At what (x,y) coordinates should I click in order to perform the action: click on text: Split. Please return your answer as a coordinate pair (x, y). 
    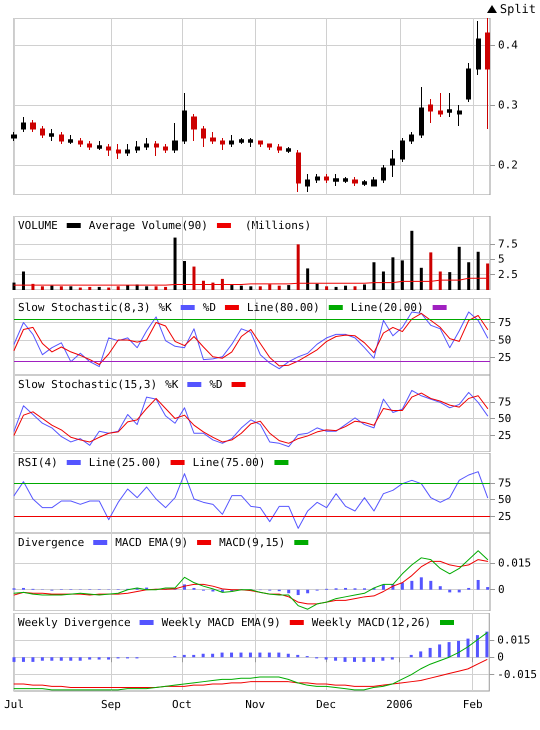
    Looking at the image, I should click on (518, 9).